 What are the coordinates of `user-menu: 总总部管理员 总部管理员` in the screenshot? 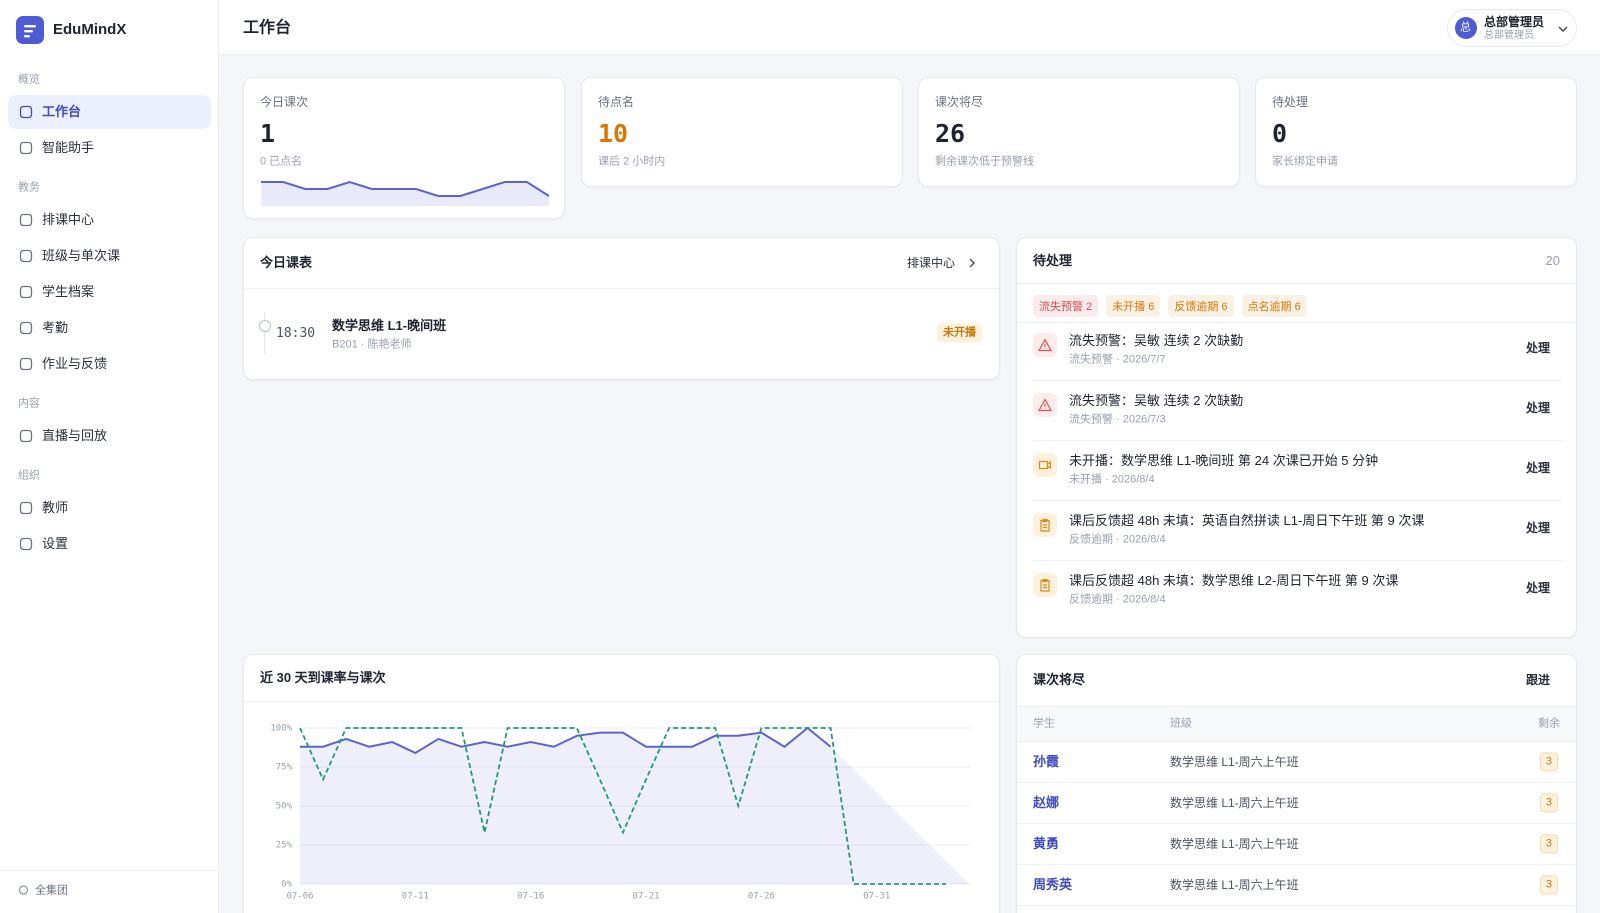 It's located at (1512, 28).